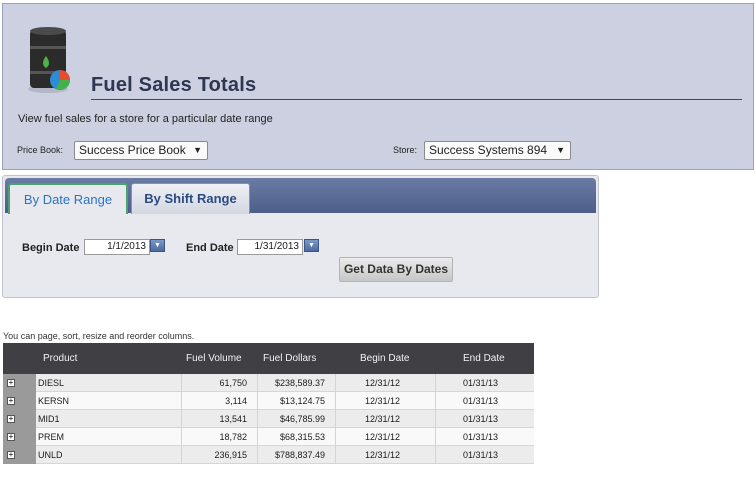  Describe the element at coordinates (302, 419) in the screenshot. I see `cell-fuel-dollars: $46,785.99` at that location.